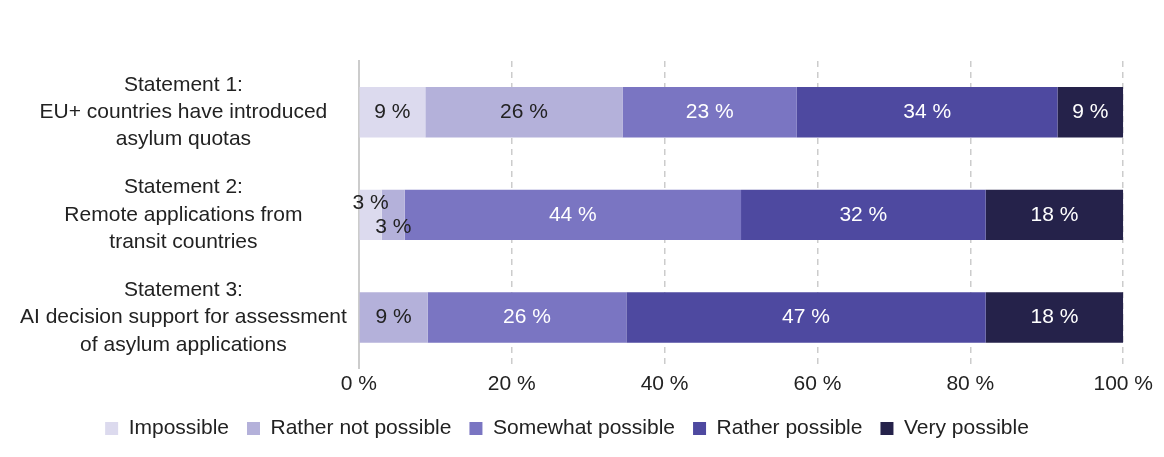 The height and width of the screenshot is (457, 1164). I want to click on legend-label: Rather possible, so click(789, 427).